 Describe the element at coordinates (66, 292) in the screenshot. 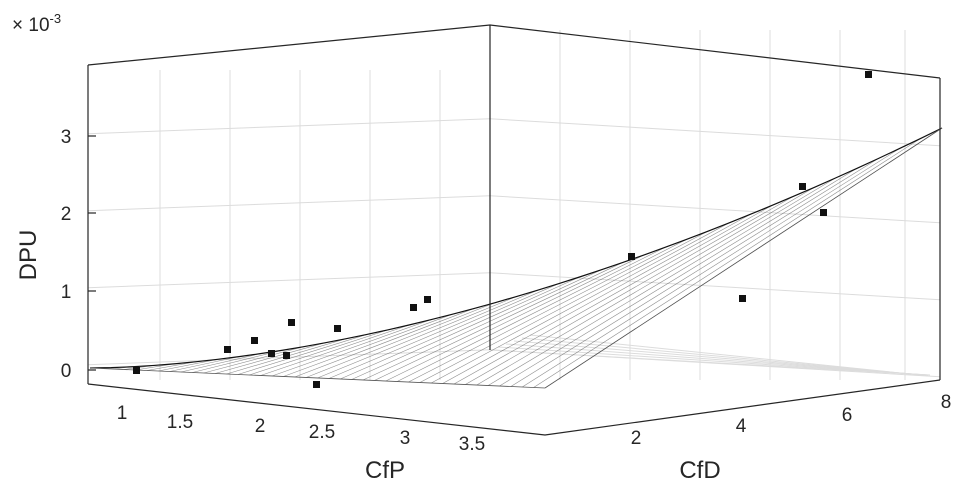

I see `z-tick-label: 1` at that location.